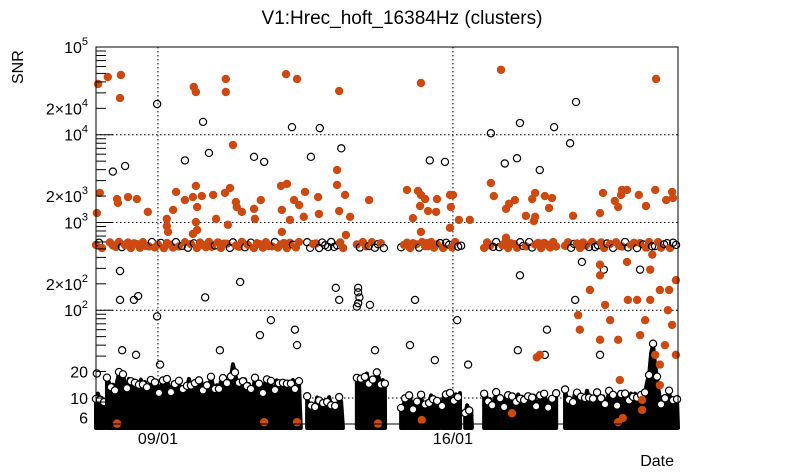 The image size is (805, 472). What do you see at coordinates (402, 18) in the screenshot?
I see `chart-title: V1:Hrec_hoft_16384Hz (clusters)` at bounding box center [402, 18].